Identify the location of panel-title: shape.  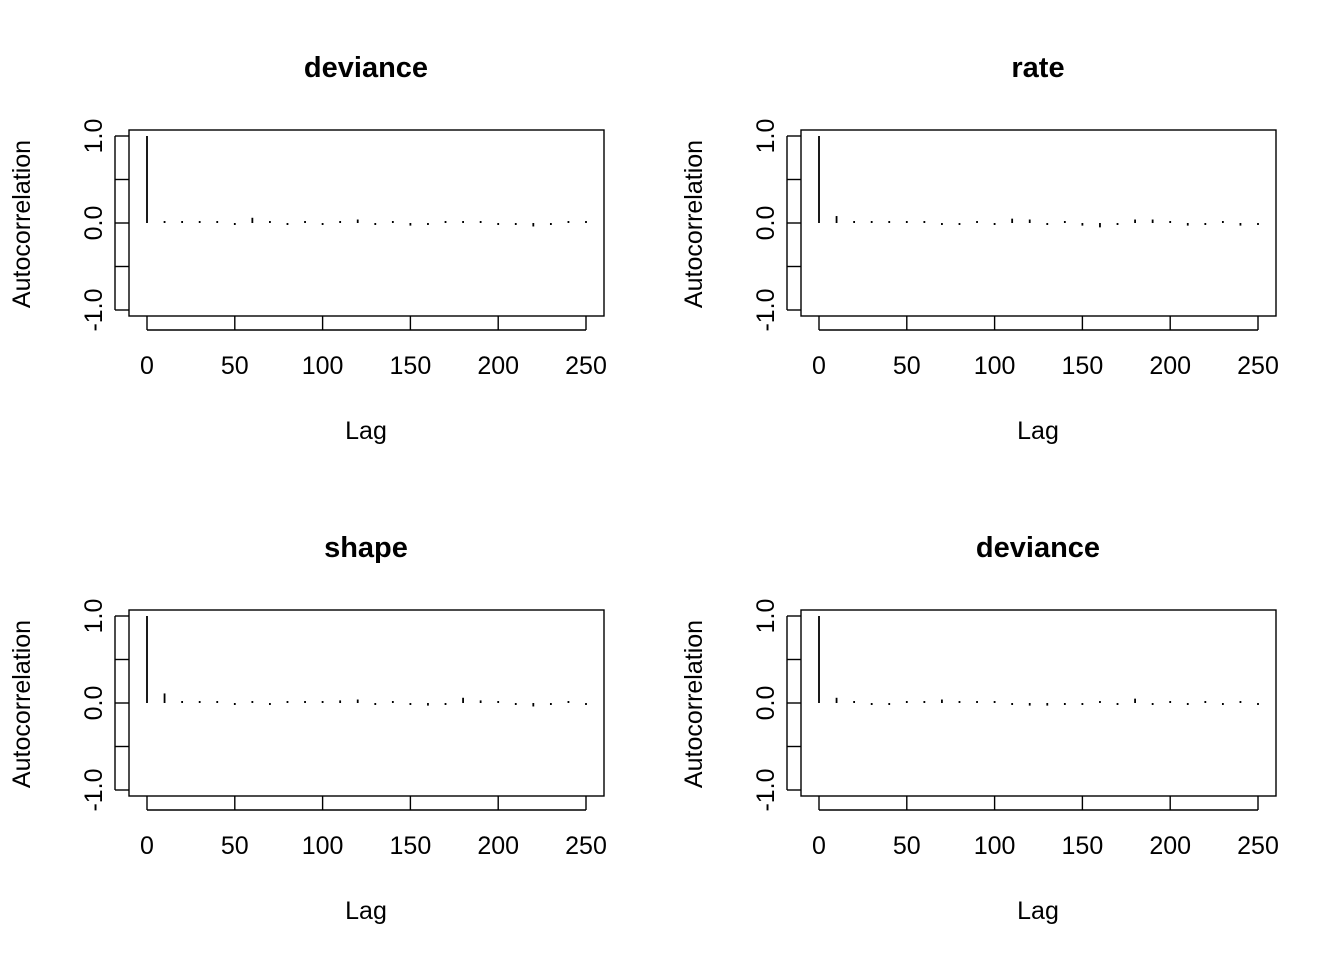
(366, 548).